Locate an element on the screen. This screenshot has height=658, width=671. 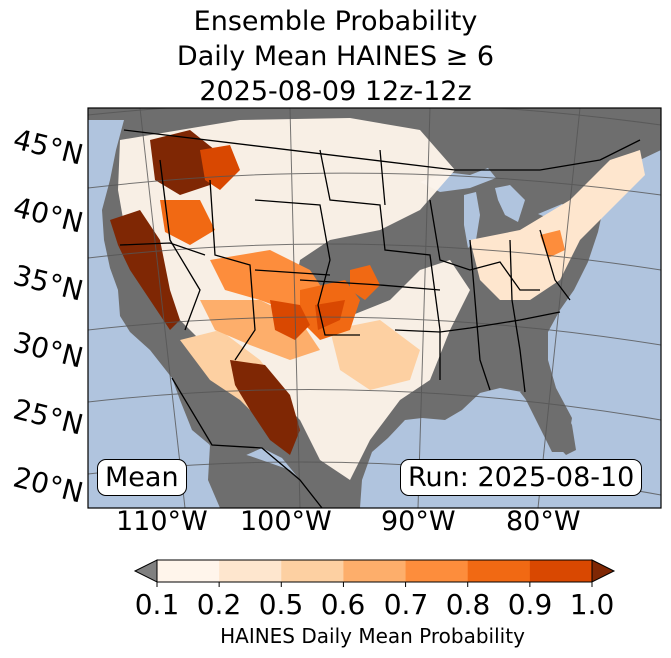
title-line-1: Ensemble Probability is located at coordinates (335, 21).